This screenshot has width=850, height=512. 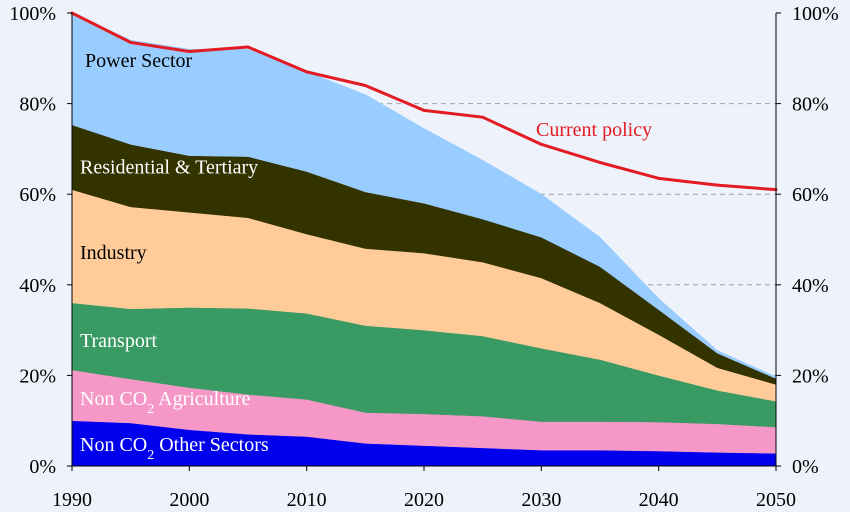 What do you see at coordinates (424, 500) in the screenshot?
I see `x-tick-label: 2020` at bounding box center [424, 500].